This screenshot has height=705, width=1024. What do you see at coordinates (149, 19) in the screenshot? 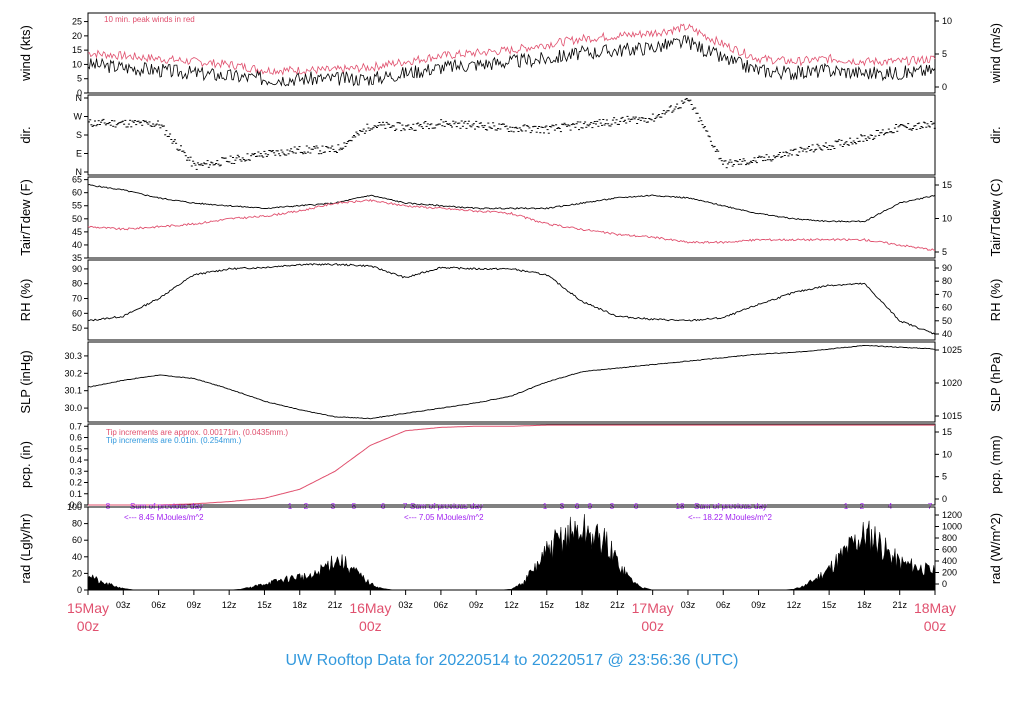
I see `annotation: 10 min. peak winds in red` at bounding box center [149, 19].